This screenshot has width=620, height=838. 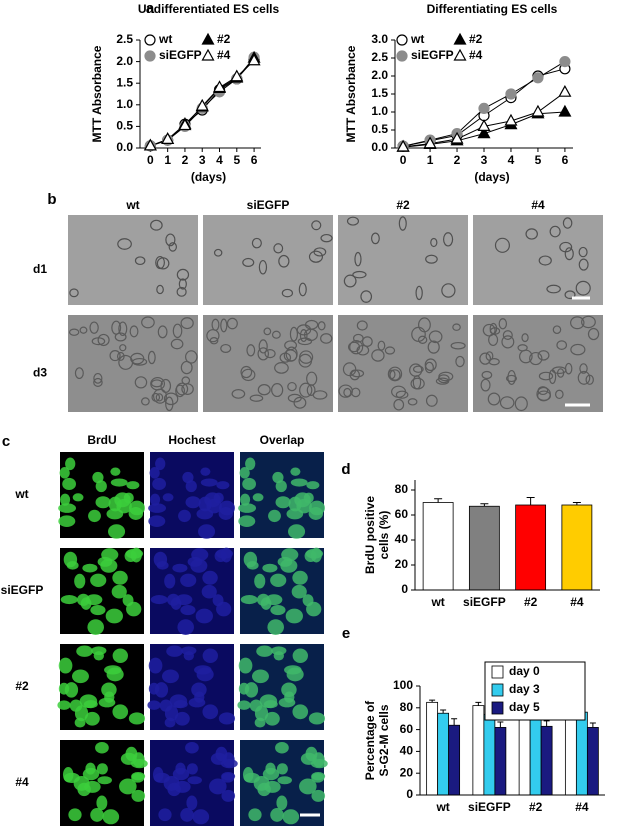 I want to click on panel-label: a, so click(x=150, y=8).